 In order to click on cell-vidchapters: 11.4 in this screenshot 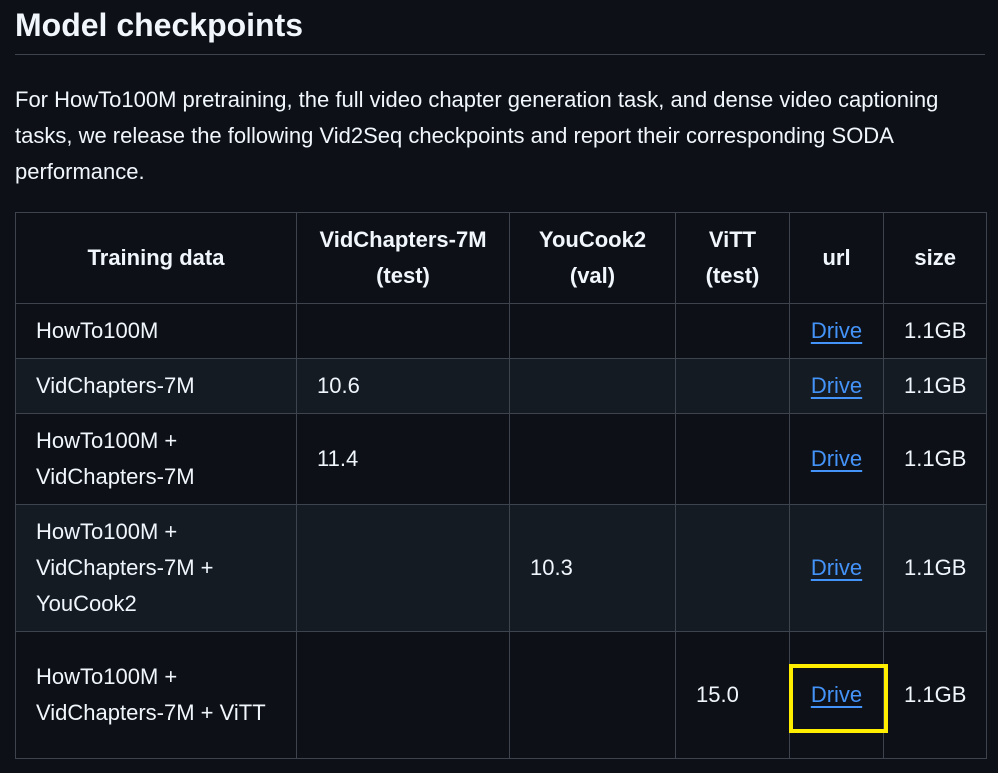, I will do `click(403, 459)`.